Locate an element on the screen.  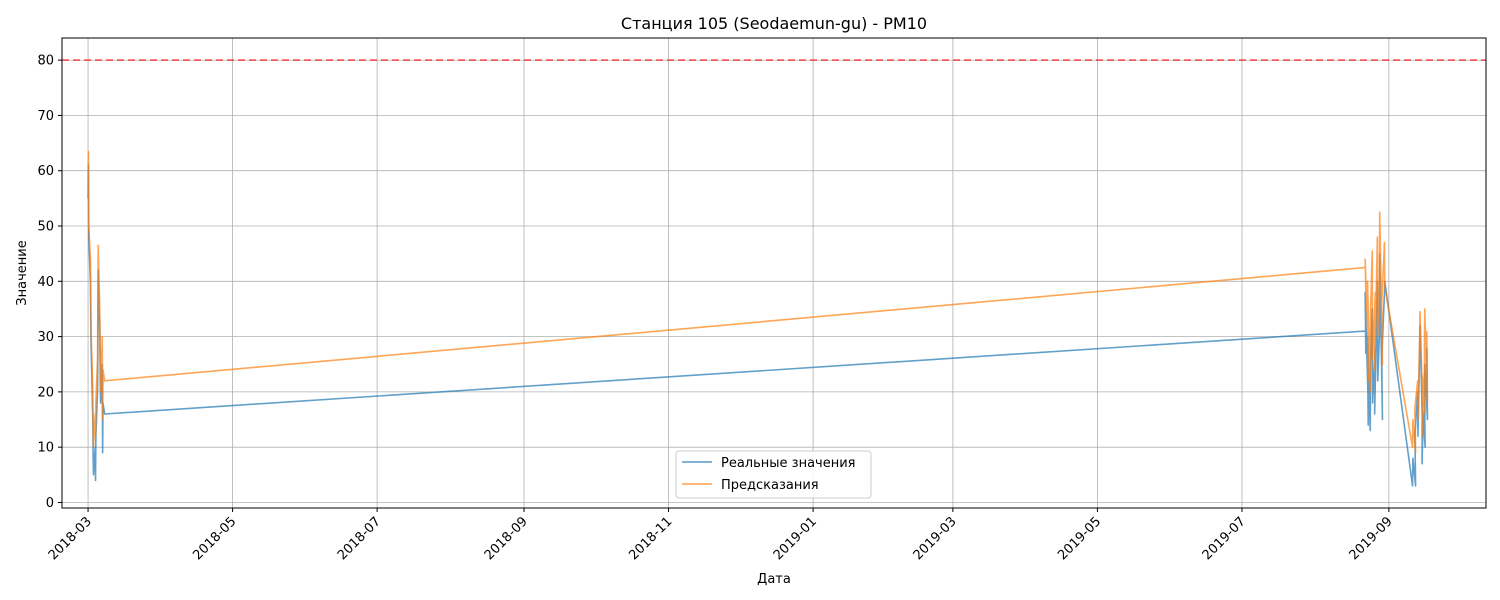
y-tick-label: 80 is located at coordinates (45, 61).